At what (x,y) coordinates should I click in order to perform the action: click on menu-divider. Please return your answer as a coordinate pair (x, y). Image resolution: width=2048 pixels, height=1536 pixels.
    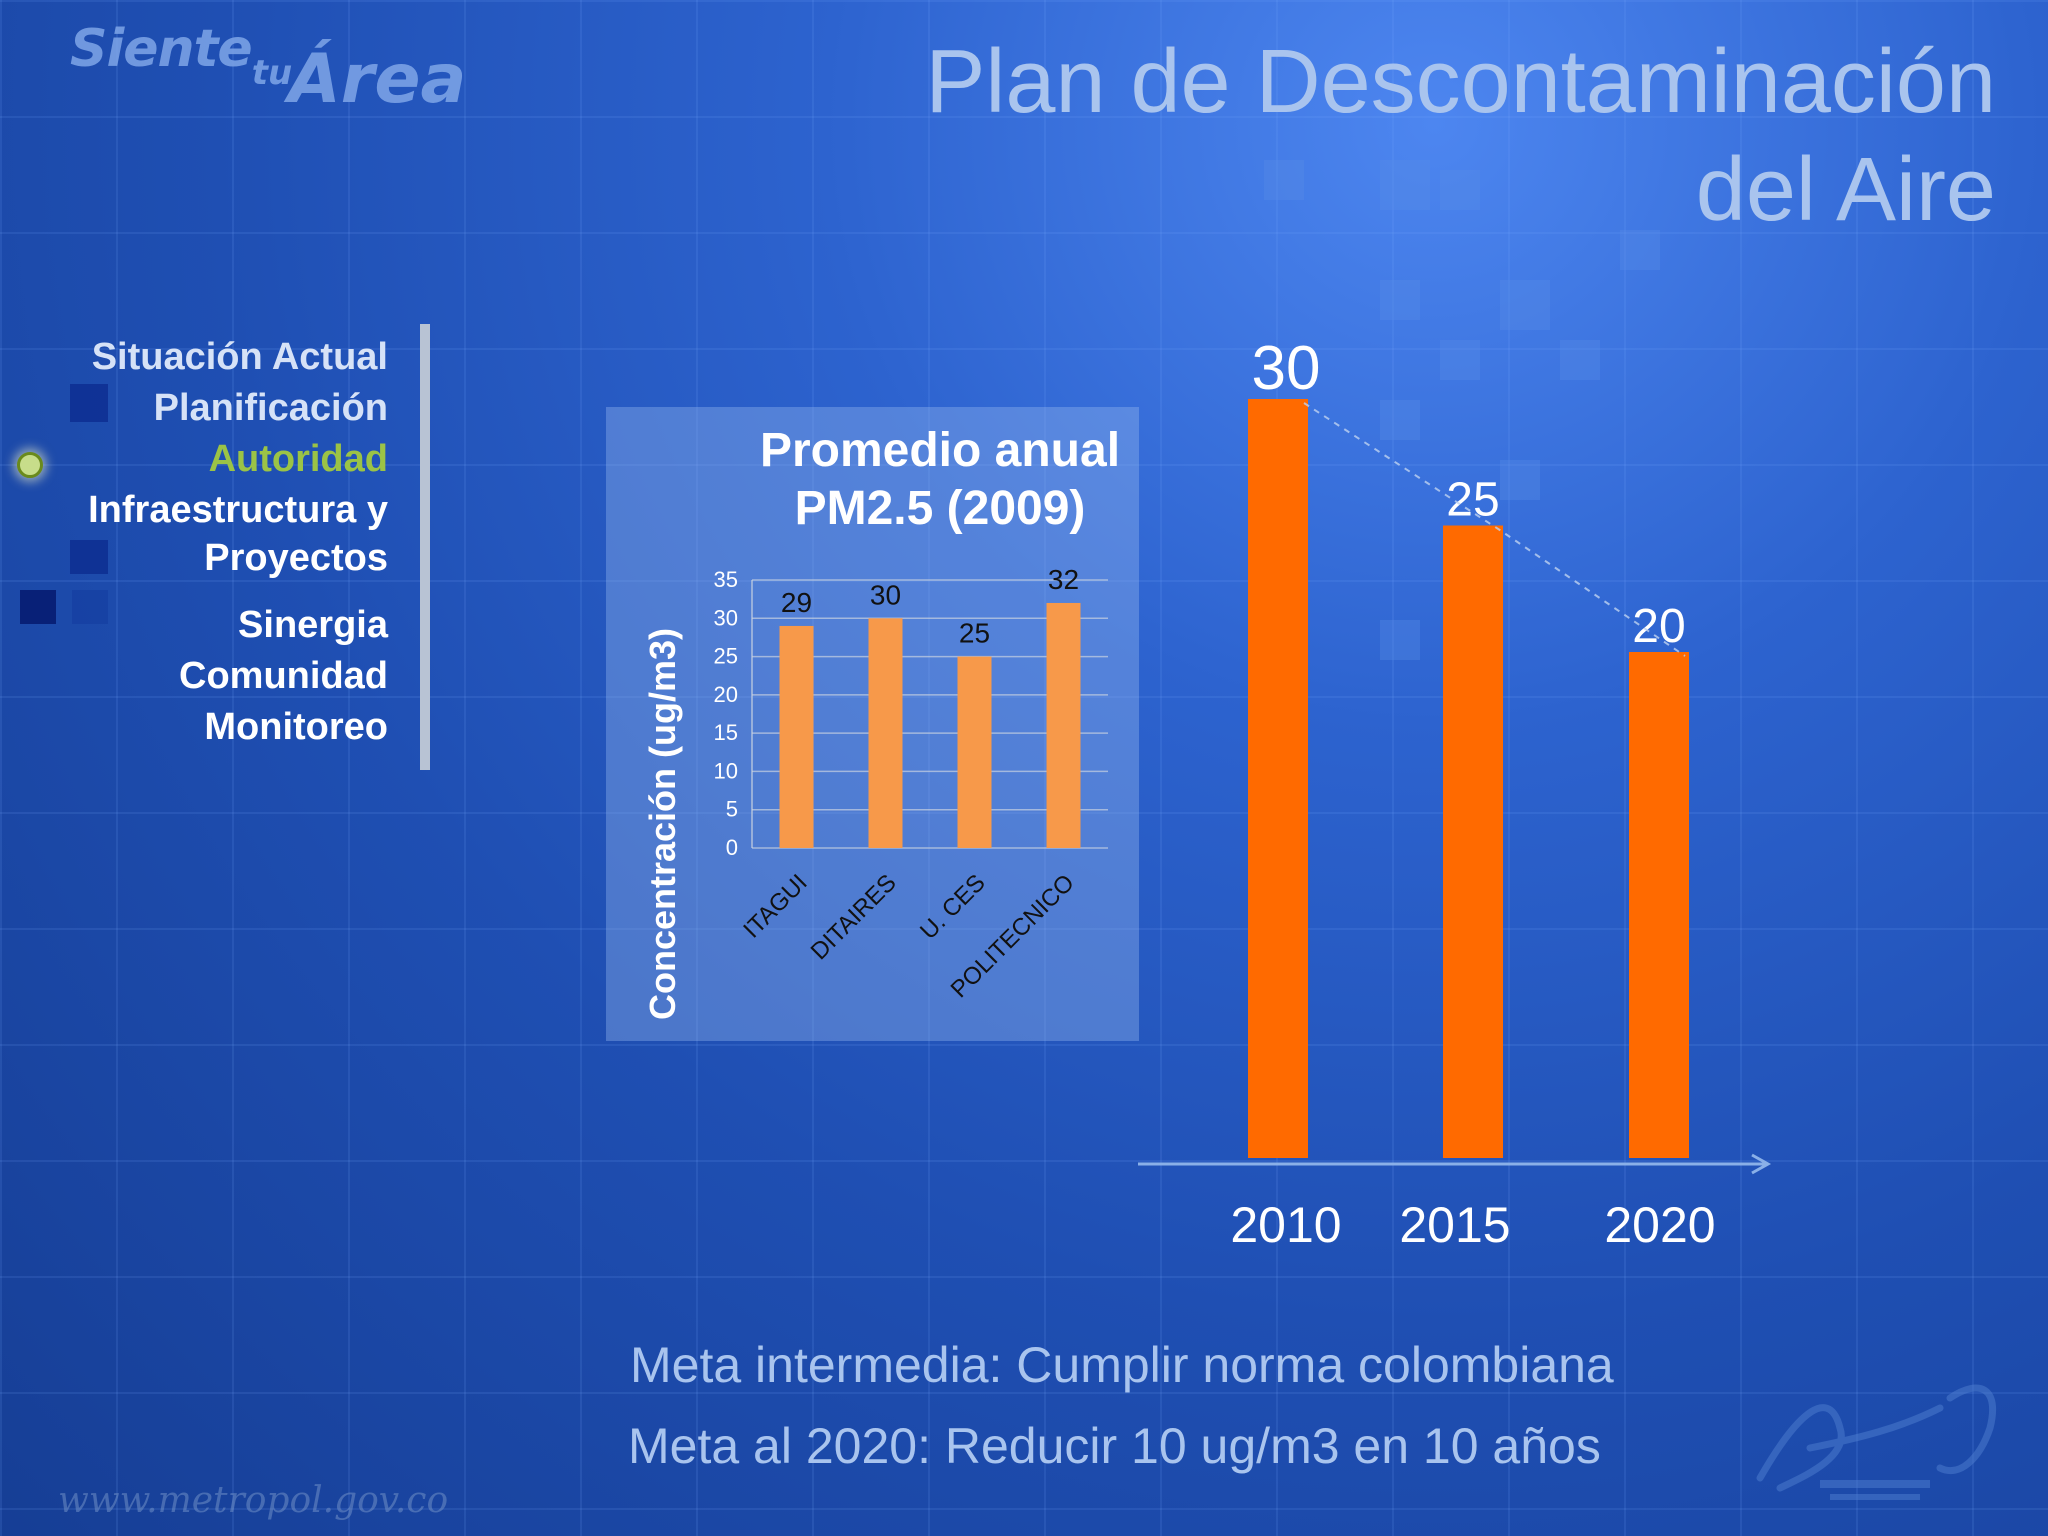
    Looking at the image, I should click on (425, 547).